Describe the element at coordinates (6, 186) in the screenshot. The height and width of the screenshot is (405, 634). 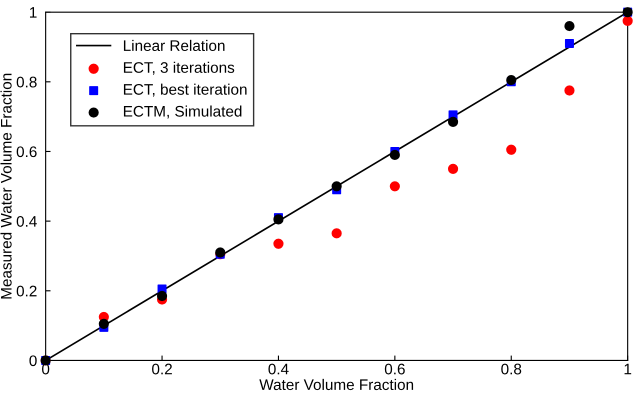
I see `y-axis-title: Measured Water Volume Fraction` at that location.